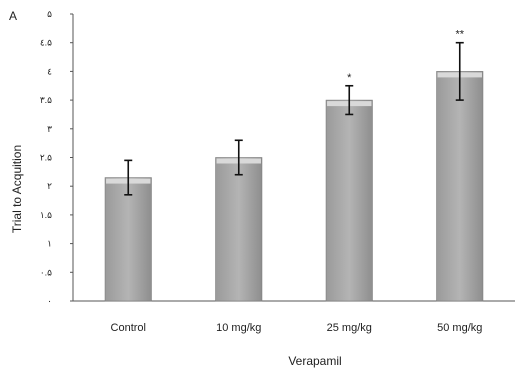 The height and width of the screenshot is (372, 521). What do you see at coordinates (238, 328) in the screenshot?
I see `x-category-label: 10 mg/kg` at bounding box center [238, 328].